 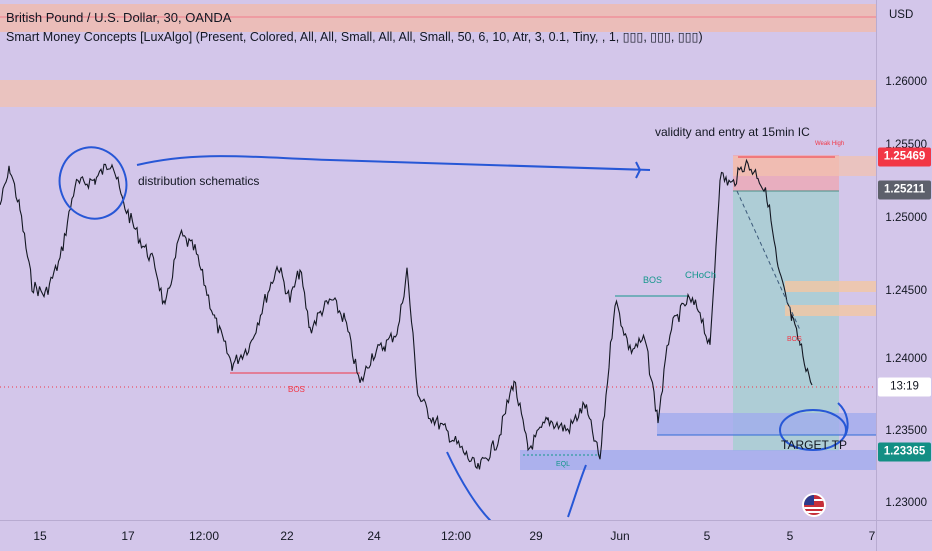 What do you see at coordinates (393, 163) in the screenshot?
I see `drawing-line-range` at bounding box center [393, 163].